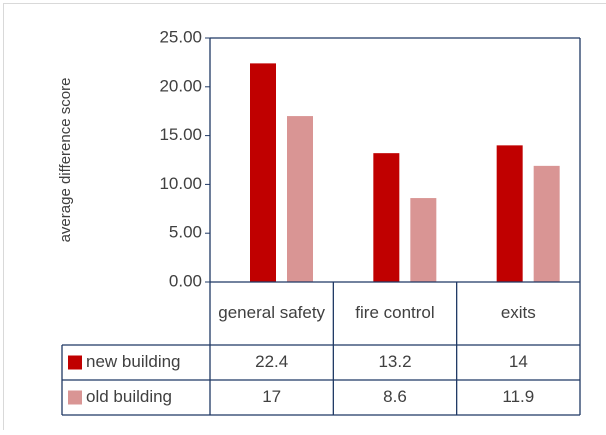 The image size is (606, 435). I want to click on x-tick-label: exits, so click(518, 313).